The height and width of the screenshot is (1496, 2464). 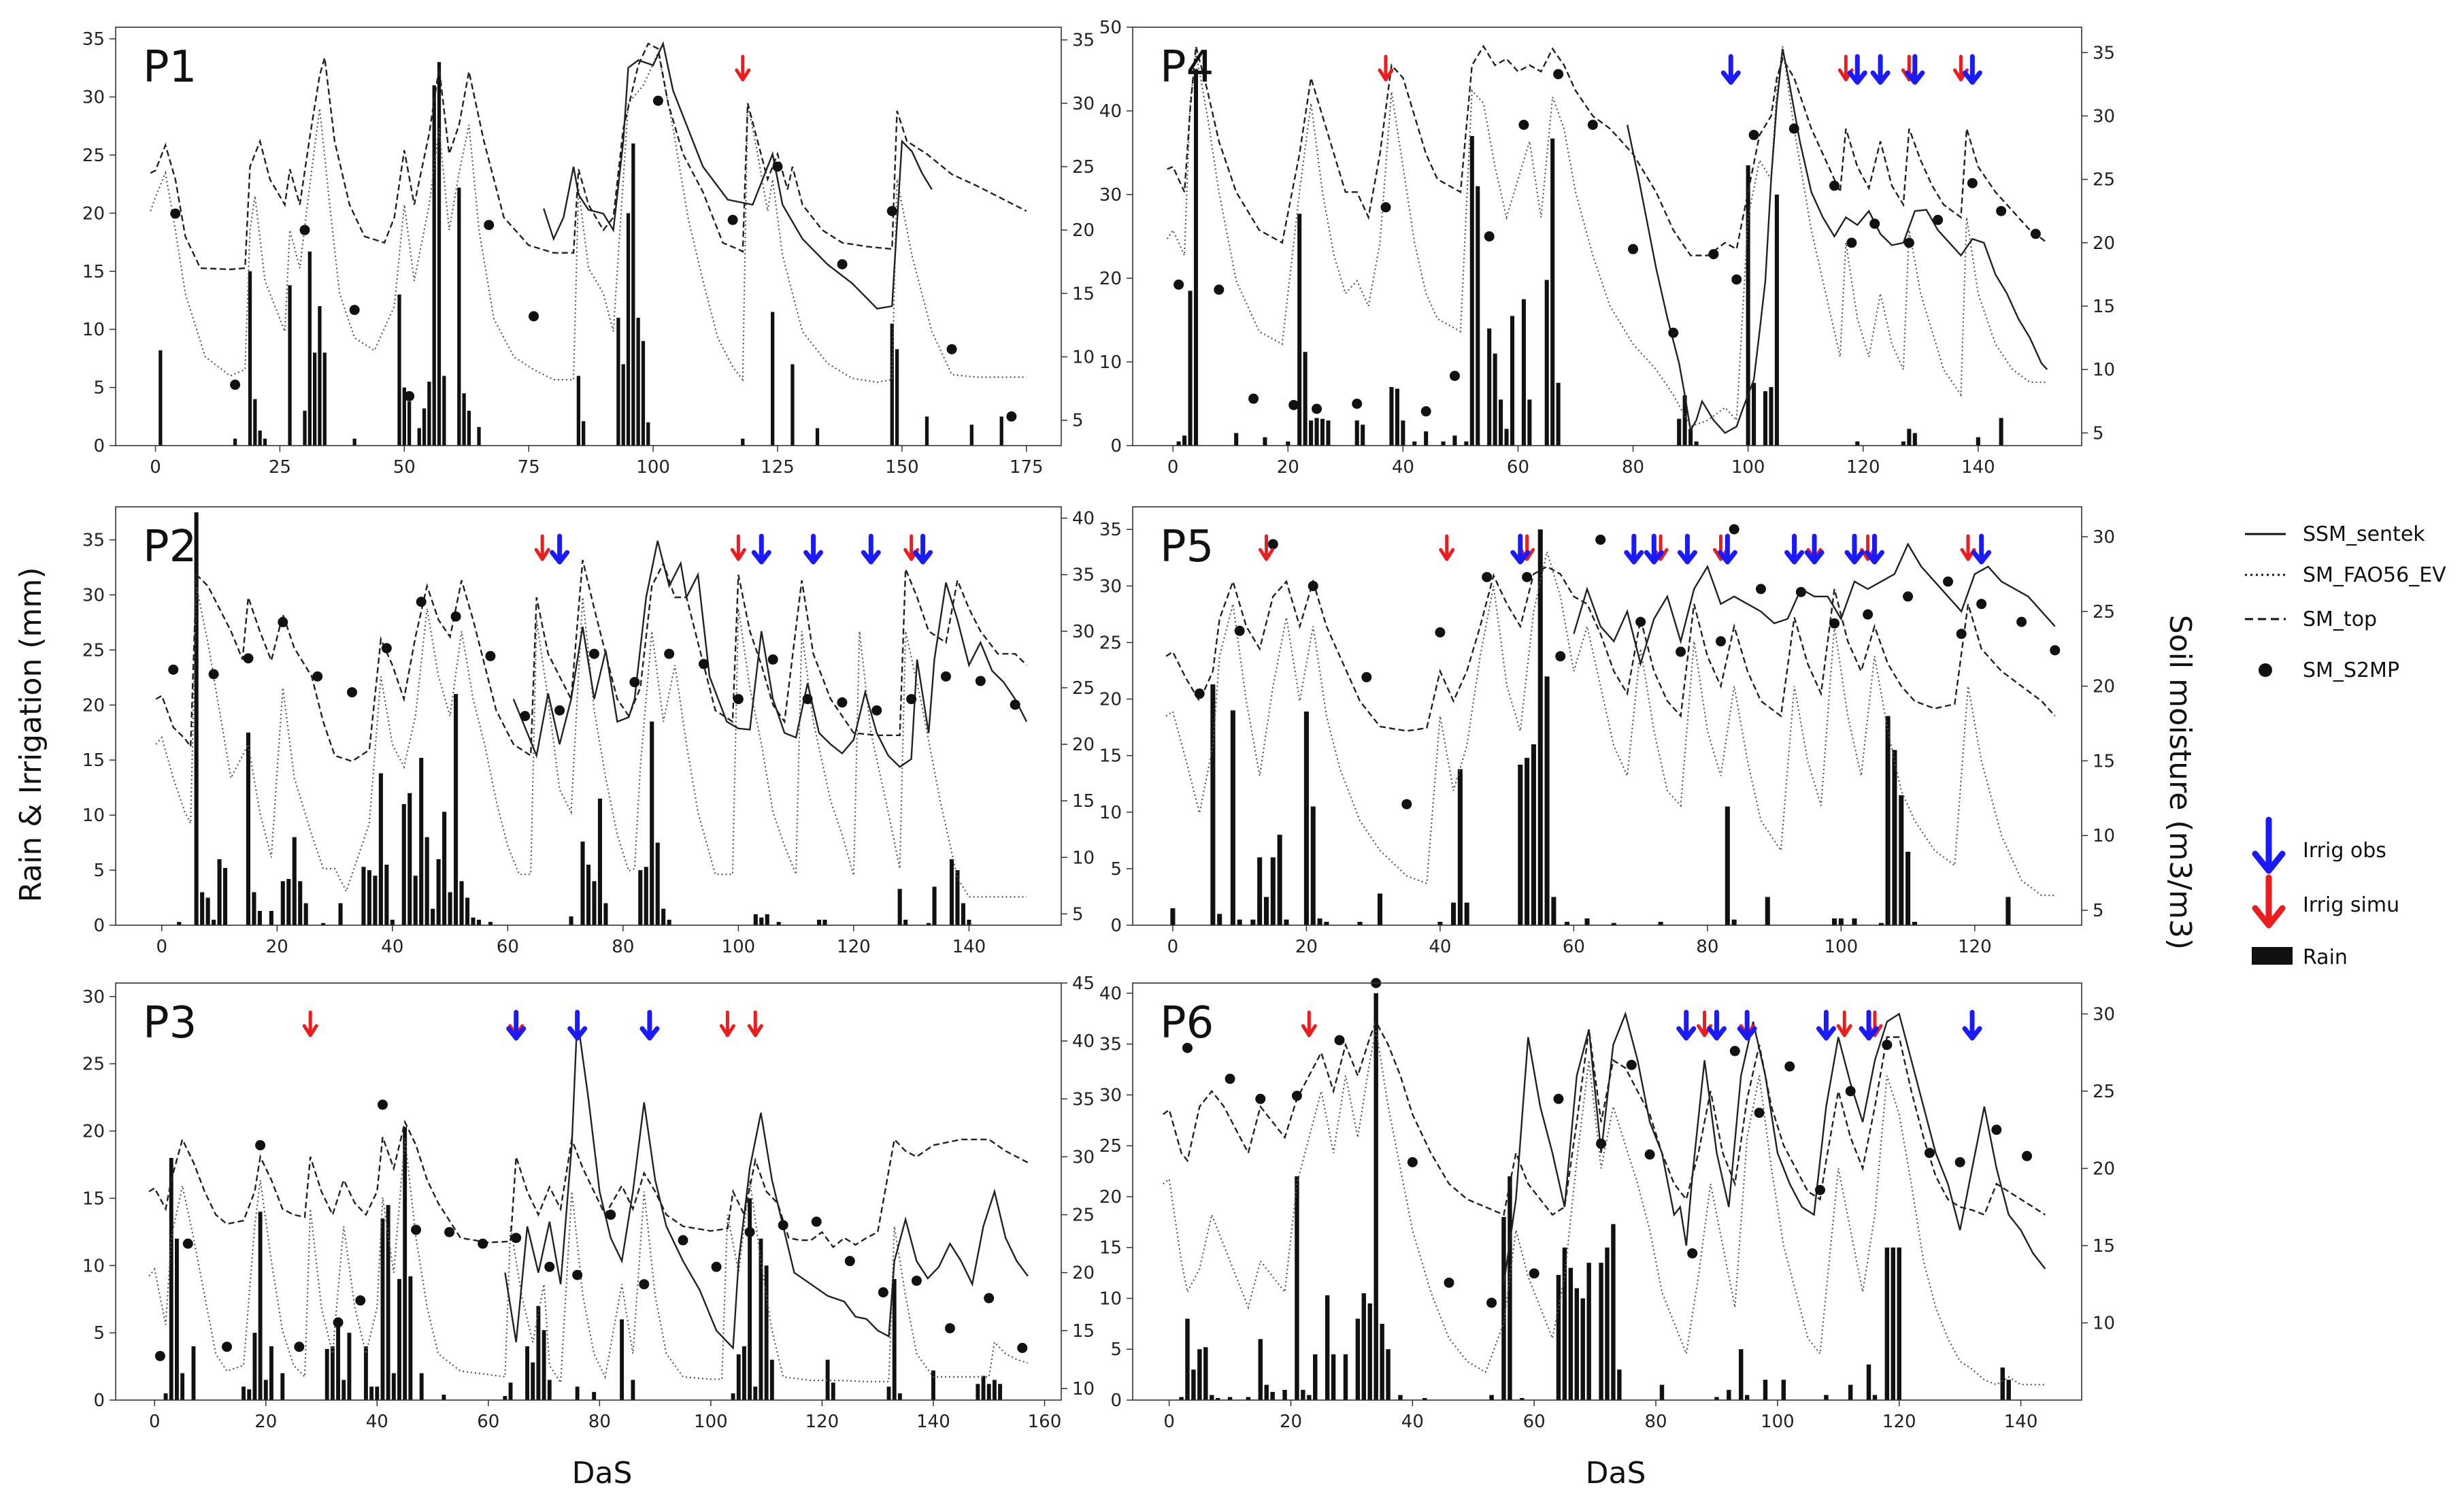 I want to click on x-tick-label-p1: 100, so click(x=653, y=467).